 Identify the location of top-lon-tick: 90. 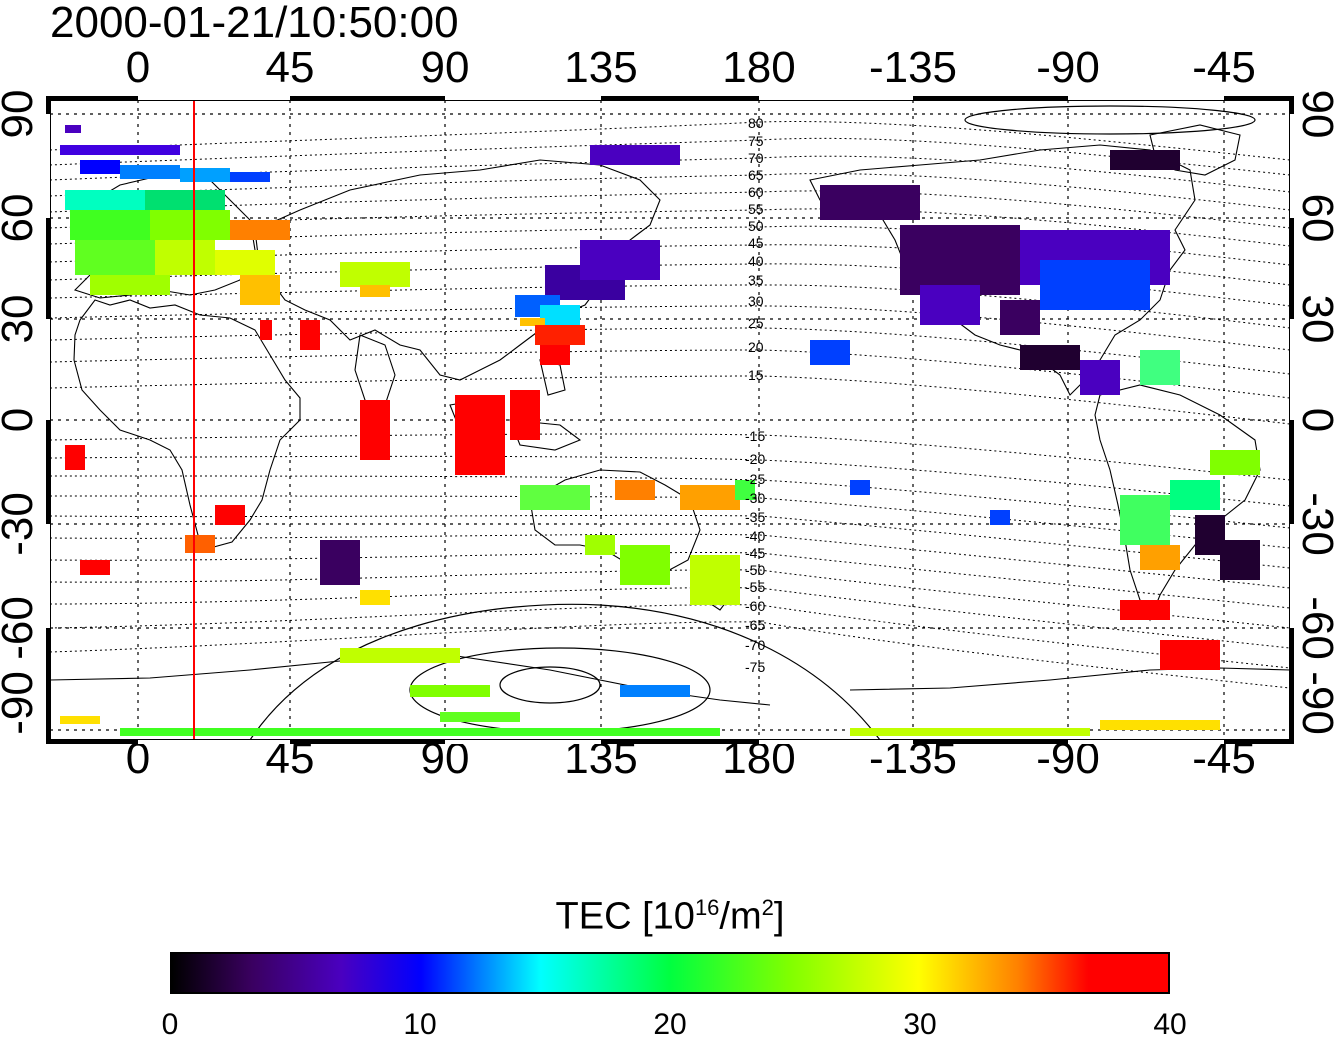
(445, 67).